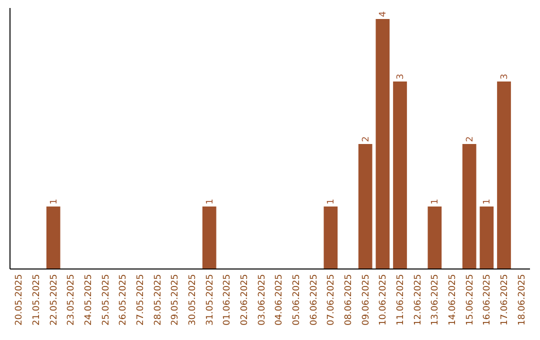  Describe the element at coordinates (331, 300) in the screenshot. I see `x-tick-label: 07.06.2025` at that location.